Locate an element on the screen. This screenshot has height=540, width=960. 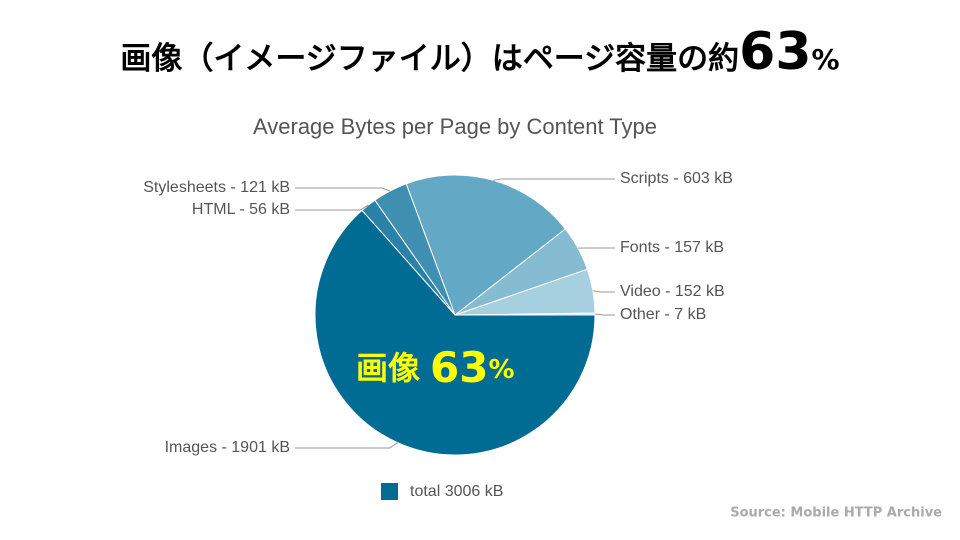
annotation-text: 画像 is located at coordinates (388, 368).